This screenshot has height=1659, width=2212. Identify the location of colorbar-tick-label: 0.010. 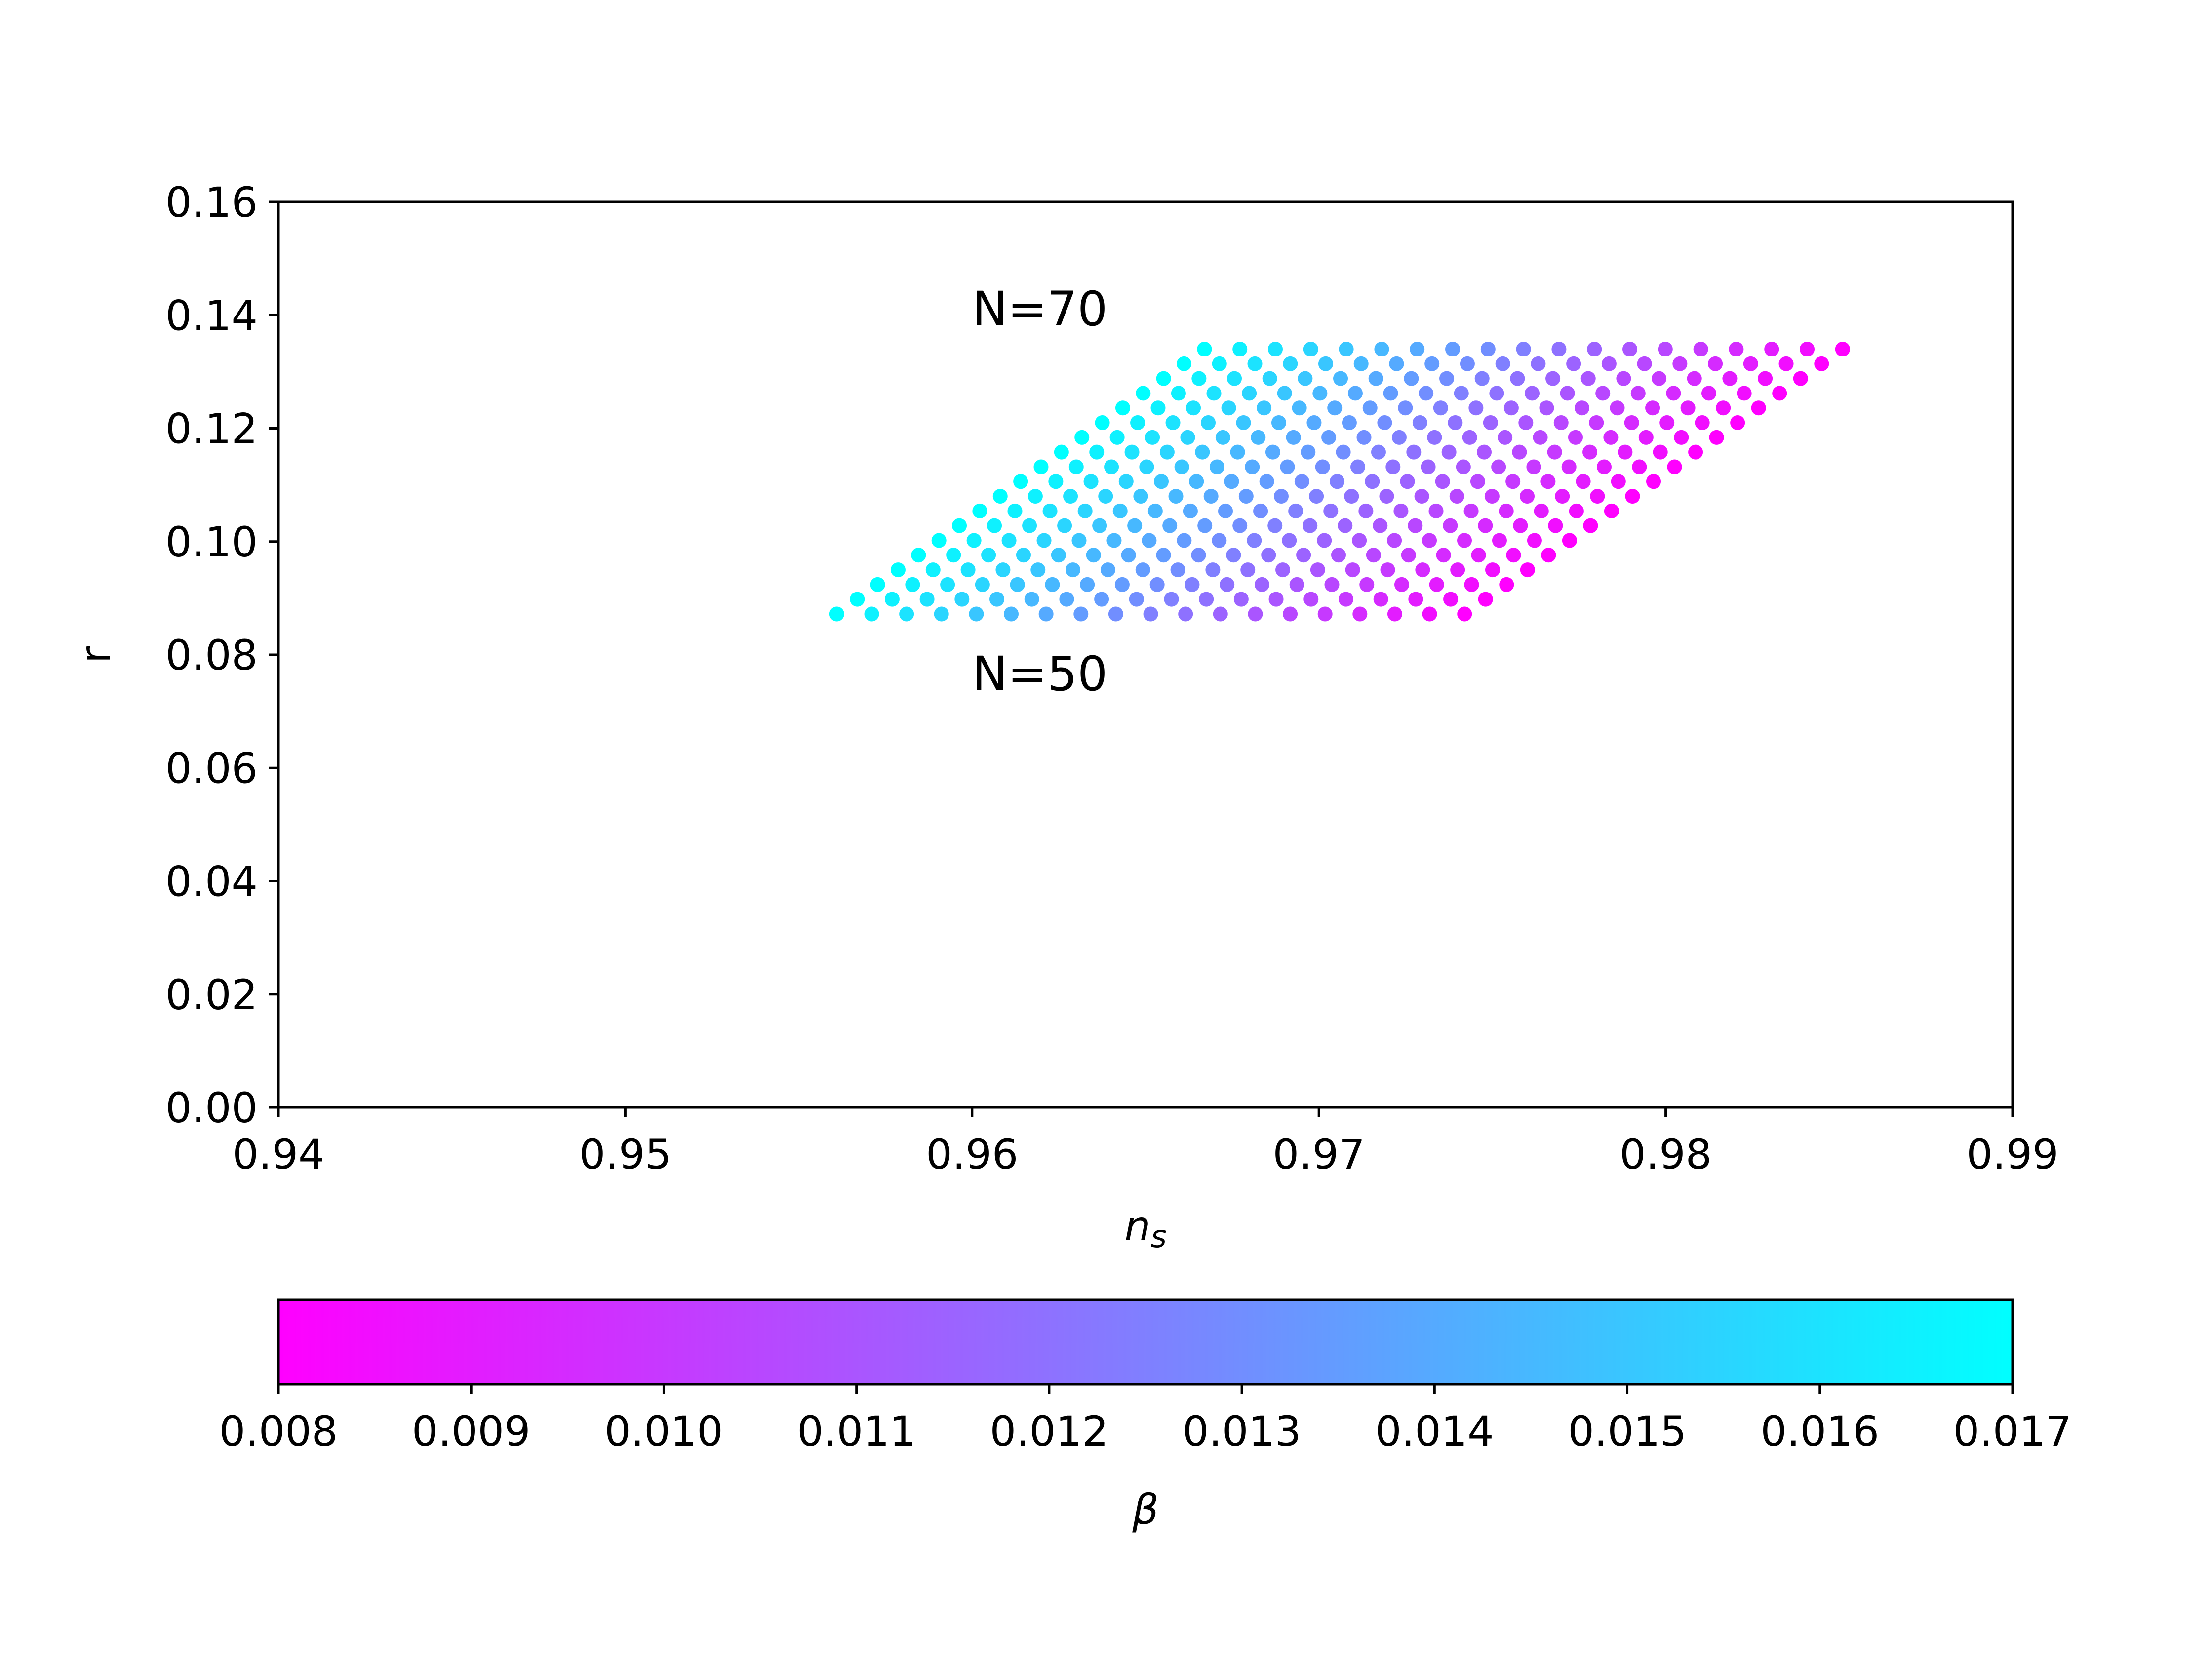
(664, 1431).